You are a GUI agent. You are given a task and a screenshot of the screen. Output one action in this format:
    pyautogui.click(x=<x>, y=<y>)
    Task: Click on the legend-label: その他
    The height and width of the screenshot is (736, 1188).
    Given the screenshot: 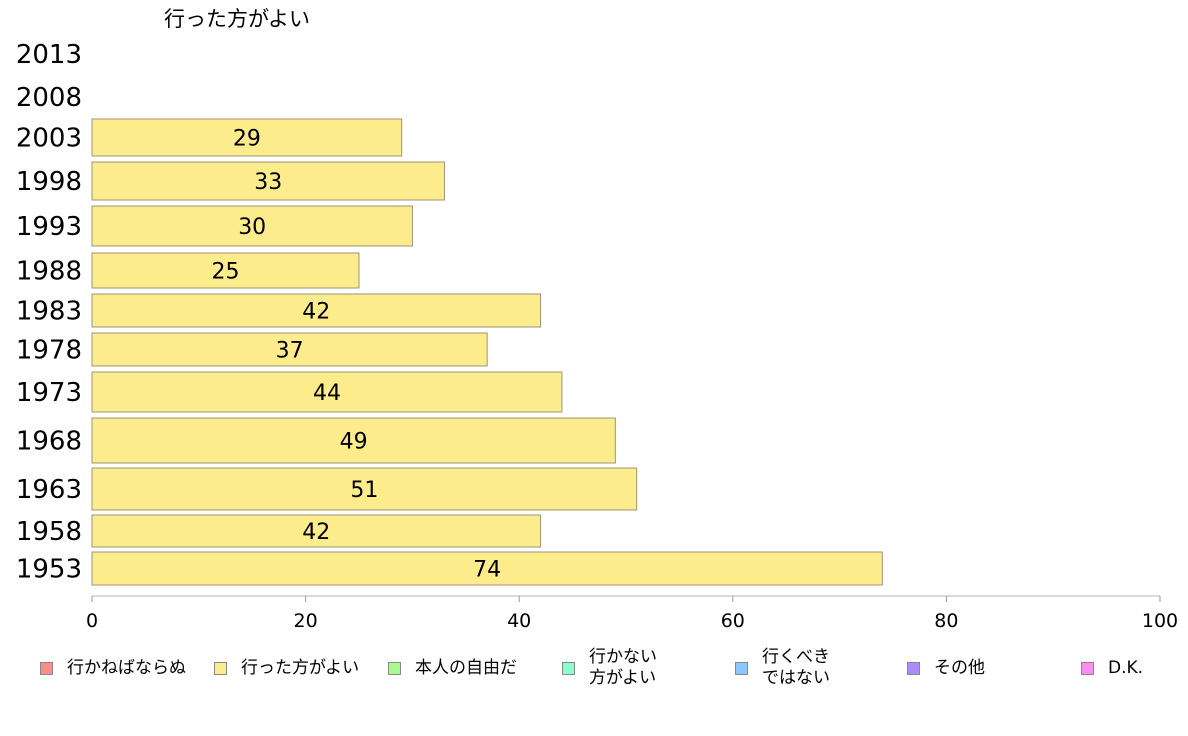 What is the action you would take?
    pyautogui.click(x=959, y=667)
    